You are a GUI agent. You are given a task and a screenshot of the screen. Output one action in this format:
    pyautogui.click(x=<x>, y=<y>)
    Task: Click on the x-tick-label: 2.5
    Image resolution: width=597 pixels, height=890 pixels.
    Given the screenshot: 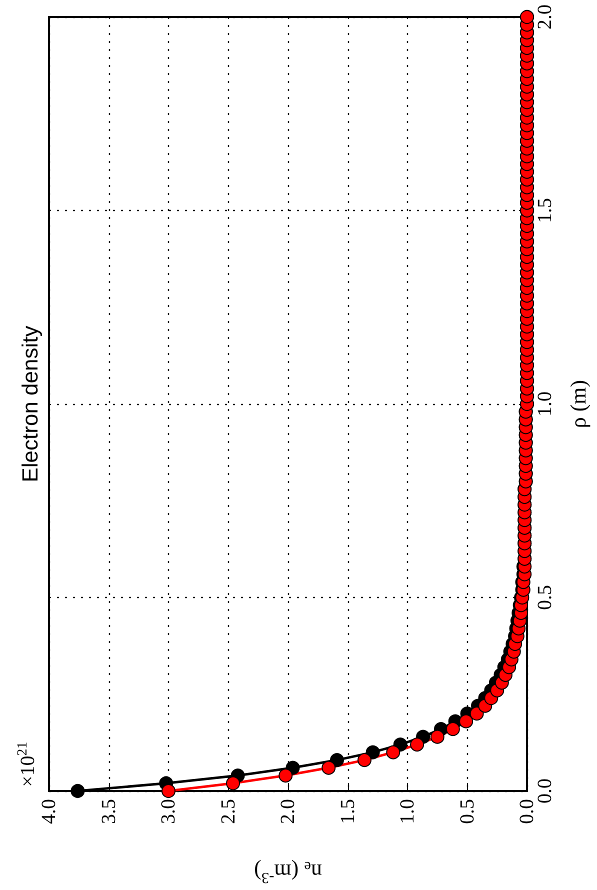 What is the action you would take?
    pyautogui.click(x=228, y=811)
    